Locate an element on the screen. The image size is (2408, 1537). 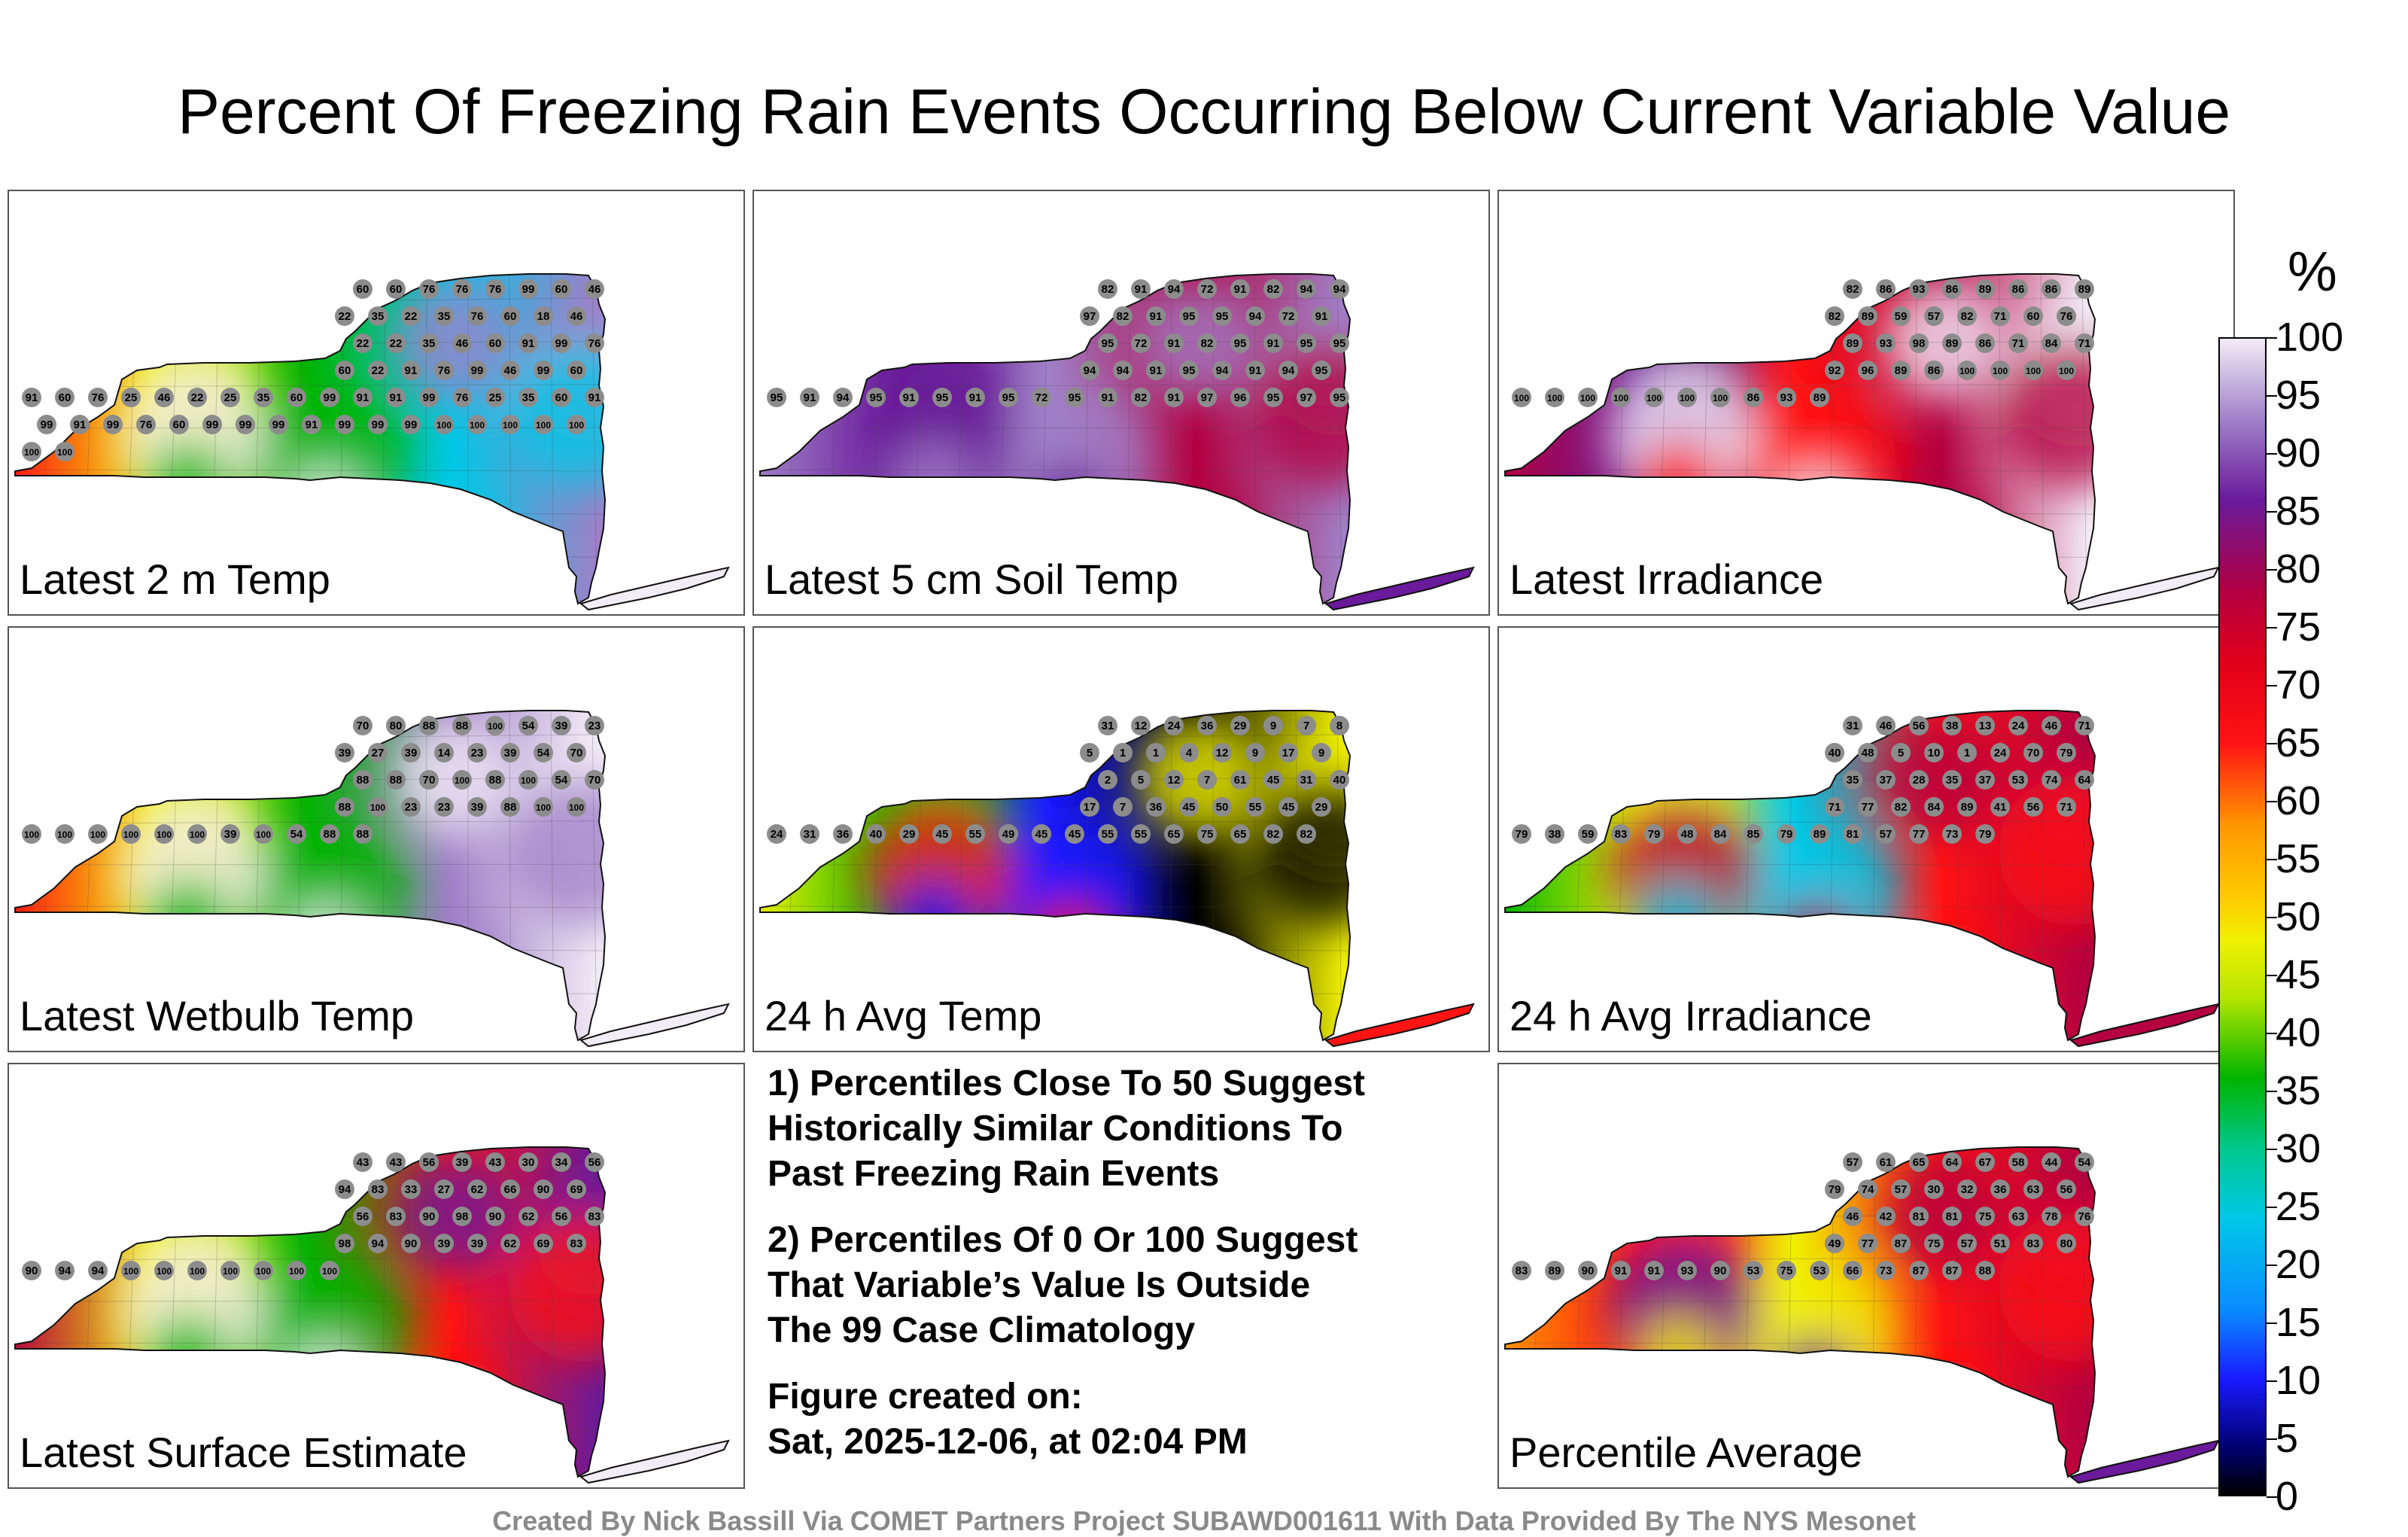
station-marker: 7 is located at coordinates (1123, 807).